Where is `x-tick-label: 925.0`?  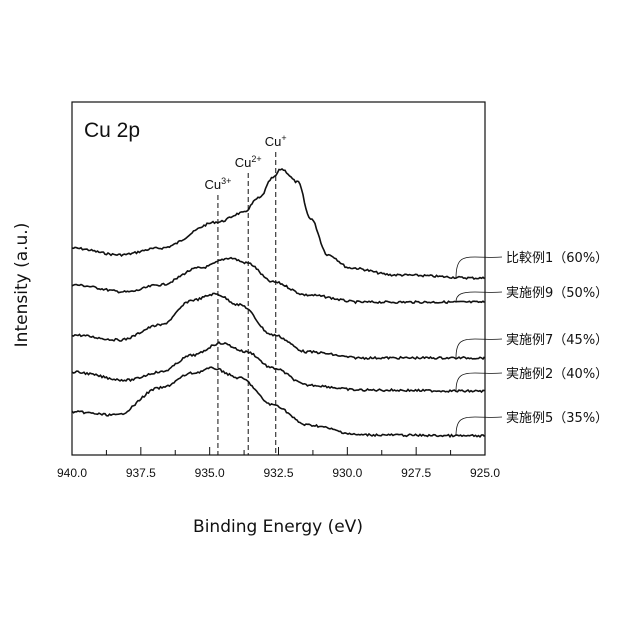
x-tick-label: 925.0 is located at coordinates (485, 473).